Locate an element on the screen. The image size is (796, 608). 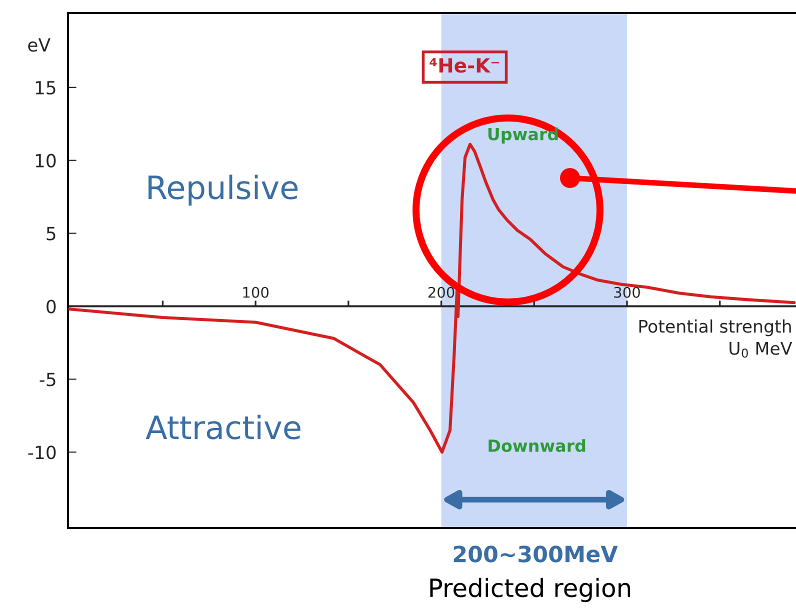
x-tick-label: 100 is located at coordinates (256, 292).